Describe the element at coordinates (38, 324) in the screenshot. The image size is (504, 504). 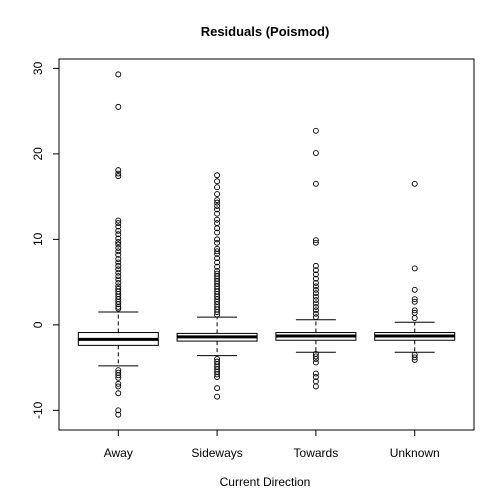
I see `y-tick-label: 0` at that location.